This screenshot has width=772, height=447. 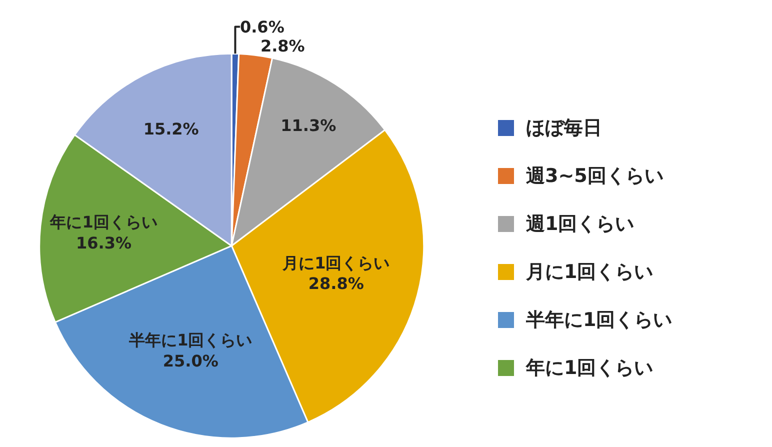 I want to click on legend-label: 週1回くらい, so click(x=580, y=224).